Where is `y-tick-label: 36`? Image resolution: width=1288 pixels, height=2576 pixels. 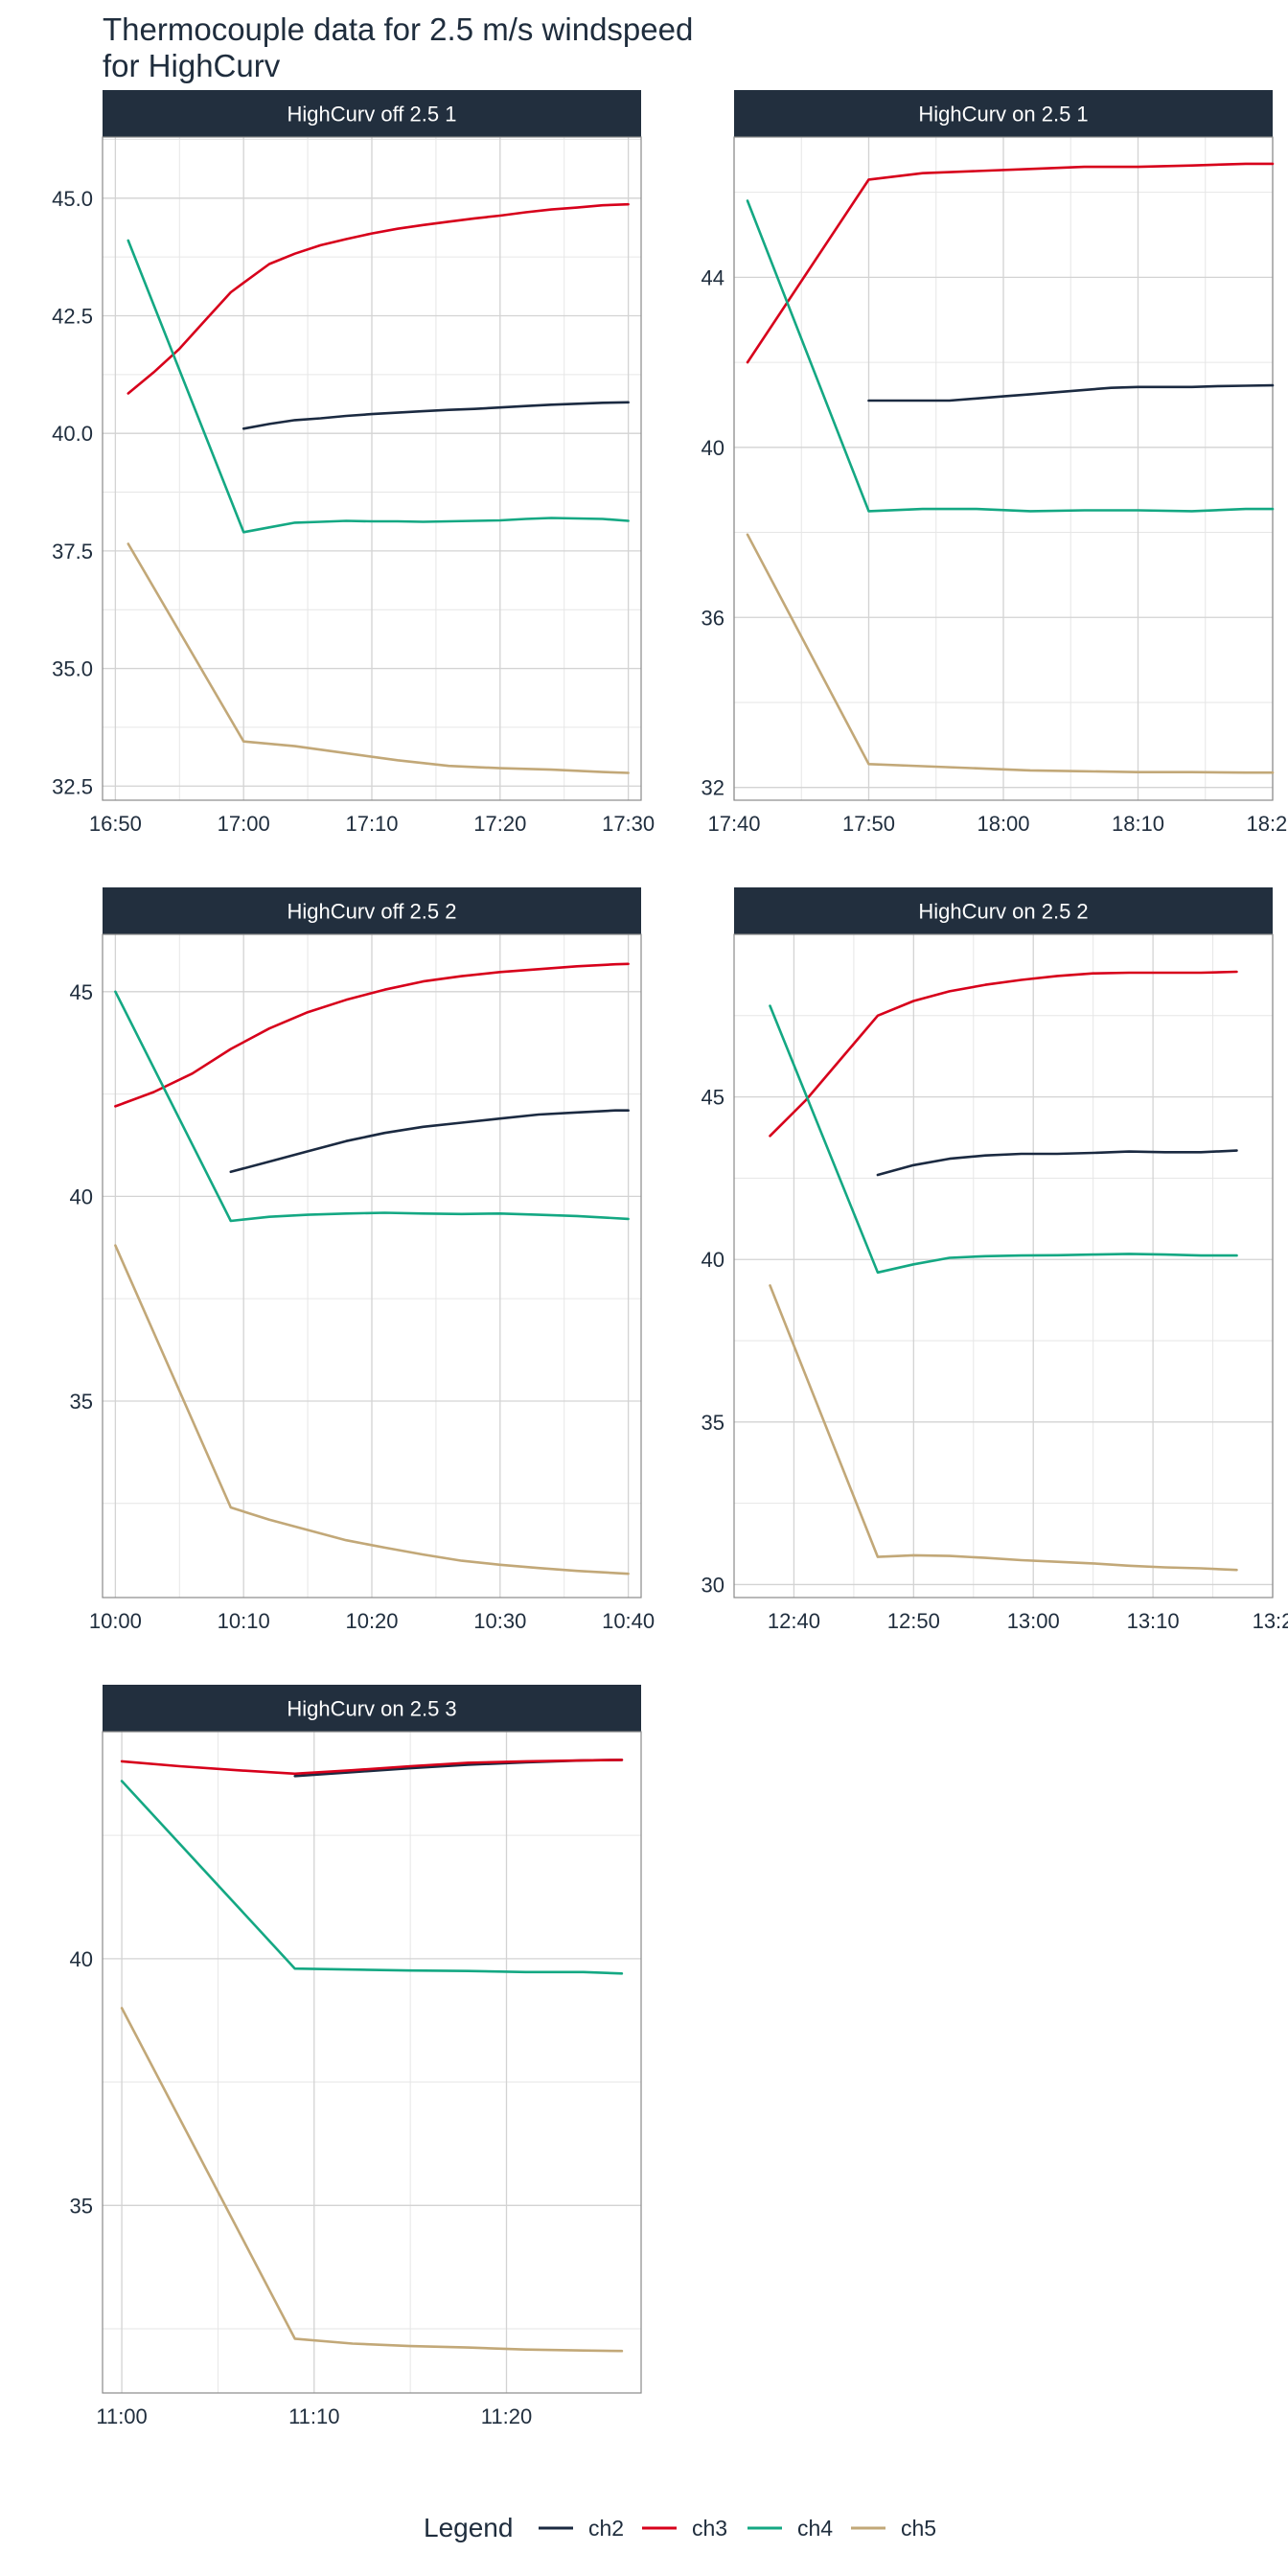
y-tick-label: 36 is located at coordinates (713, 618).